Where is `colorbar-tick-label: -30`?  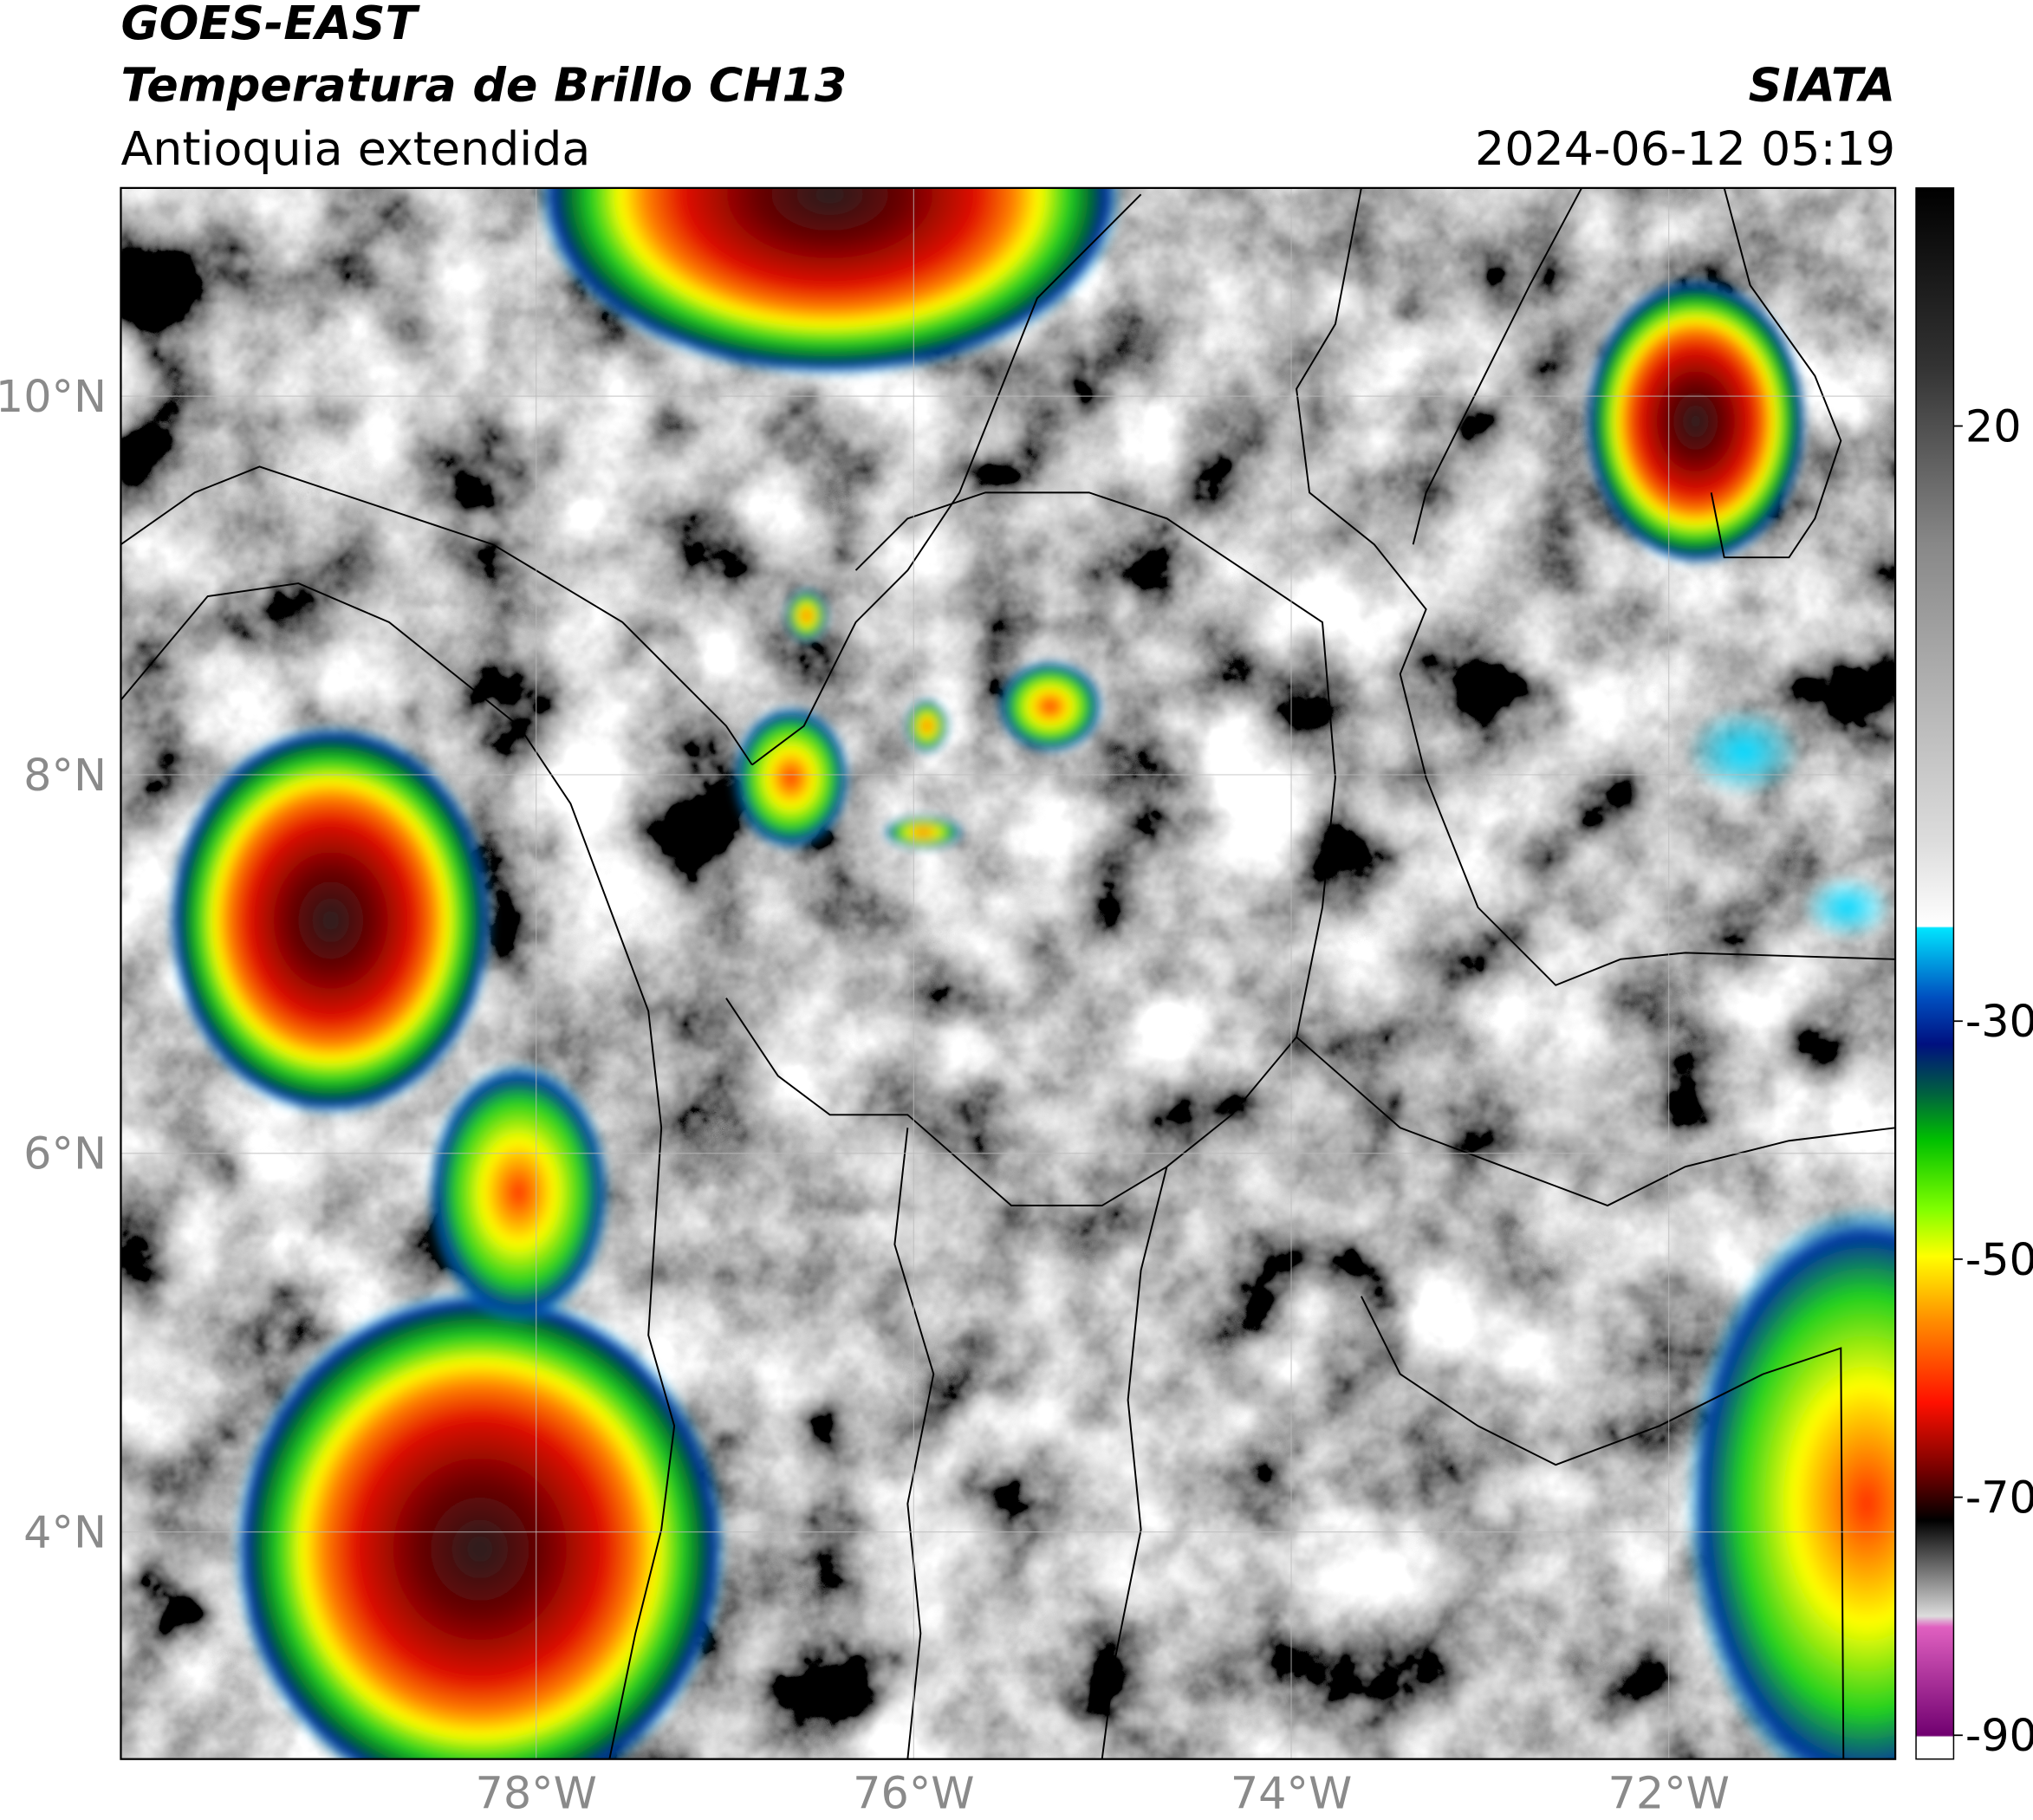
colorbar-tick-label: -30 is located at coordinates (1999, 1021).